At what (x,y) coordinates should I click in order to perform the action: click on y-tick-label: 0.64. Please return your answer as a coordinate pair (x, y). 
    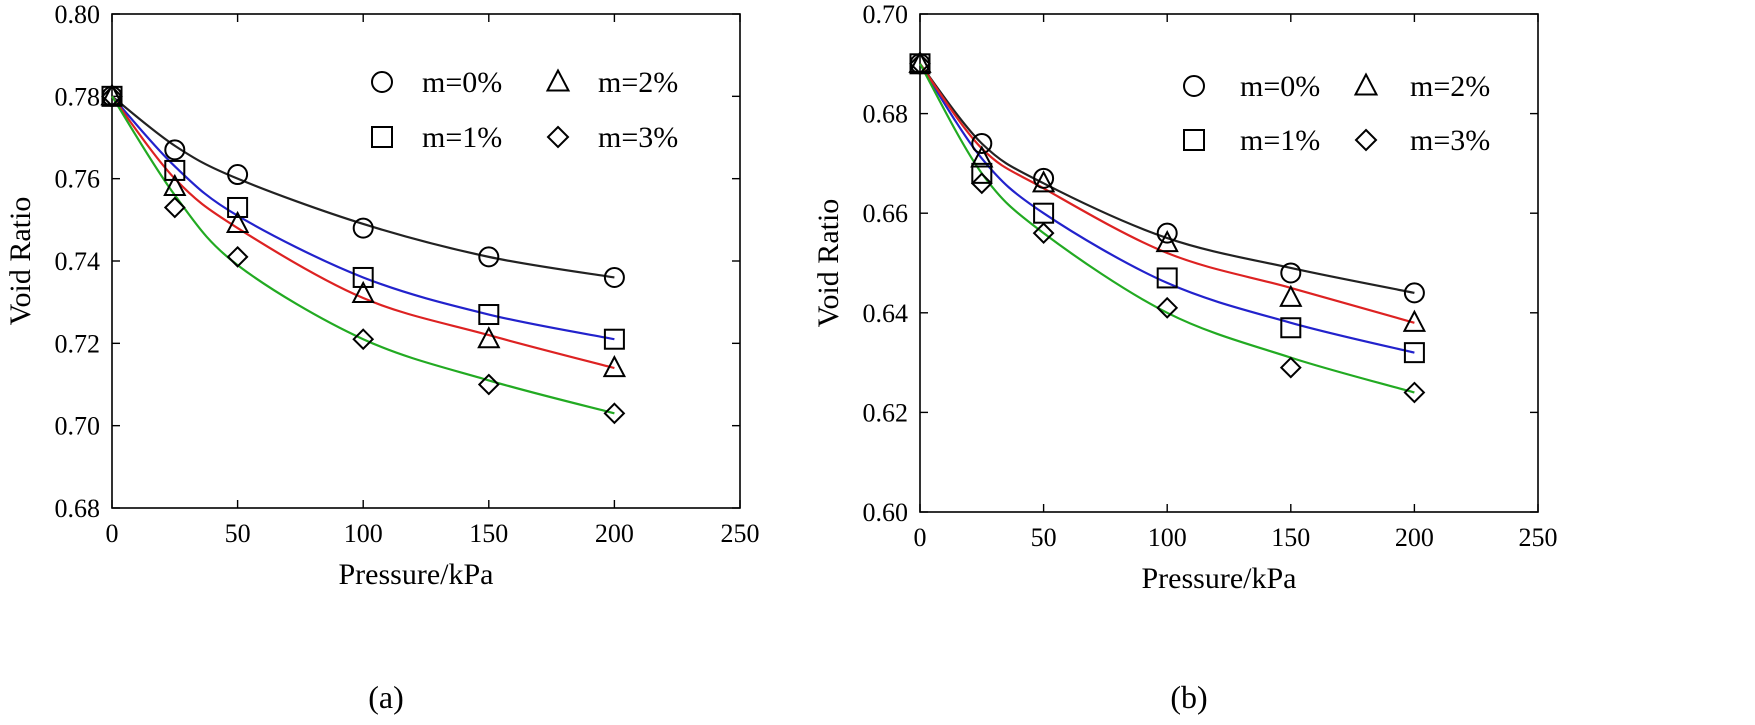
    Looking at the image, I should click on (886, 313).